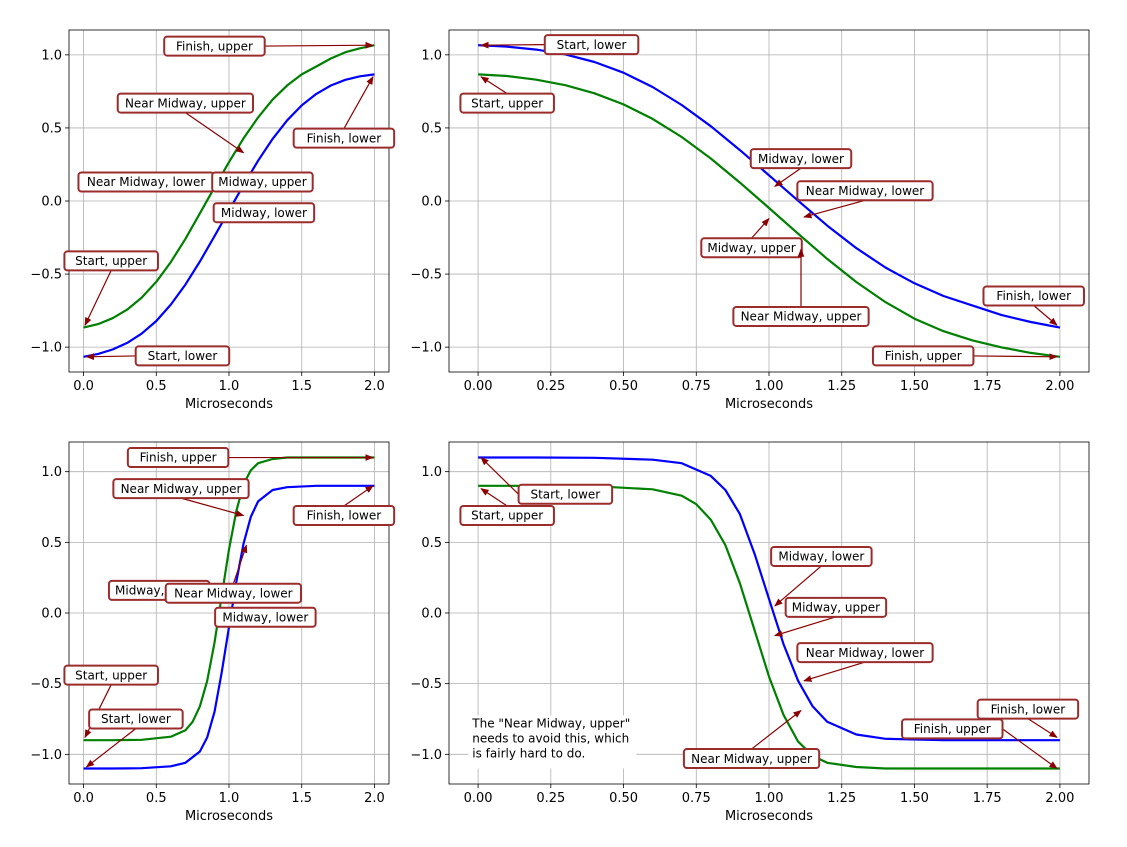 The image size is (1127, 847). I want to click on x-tick-label: 2.0, so click(374, 386).